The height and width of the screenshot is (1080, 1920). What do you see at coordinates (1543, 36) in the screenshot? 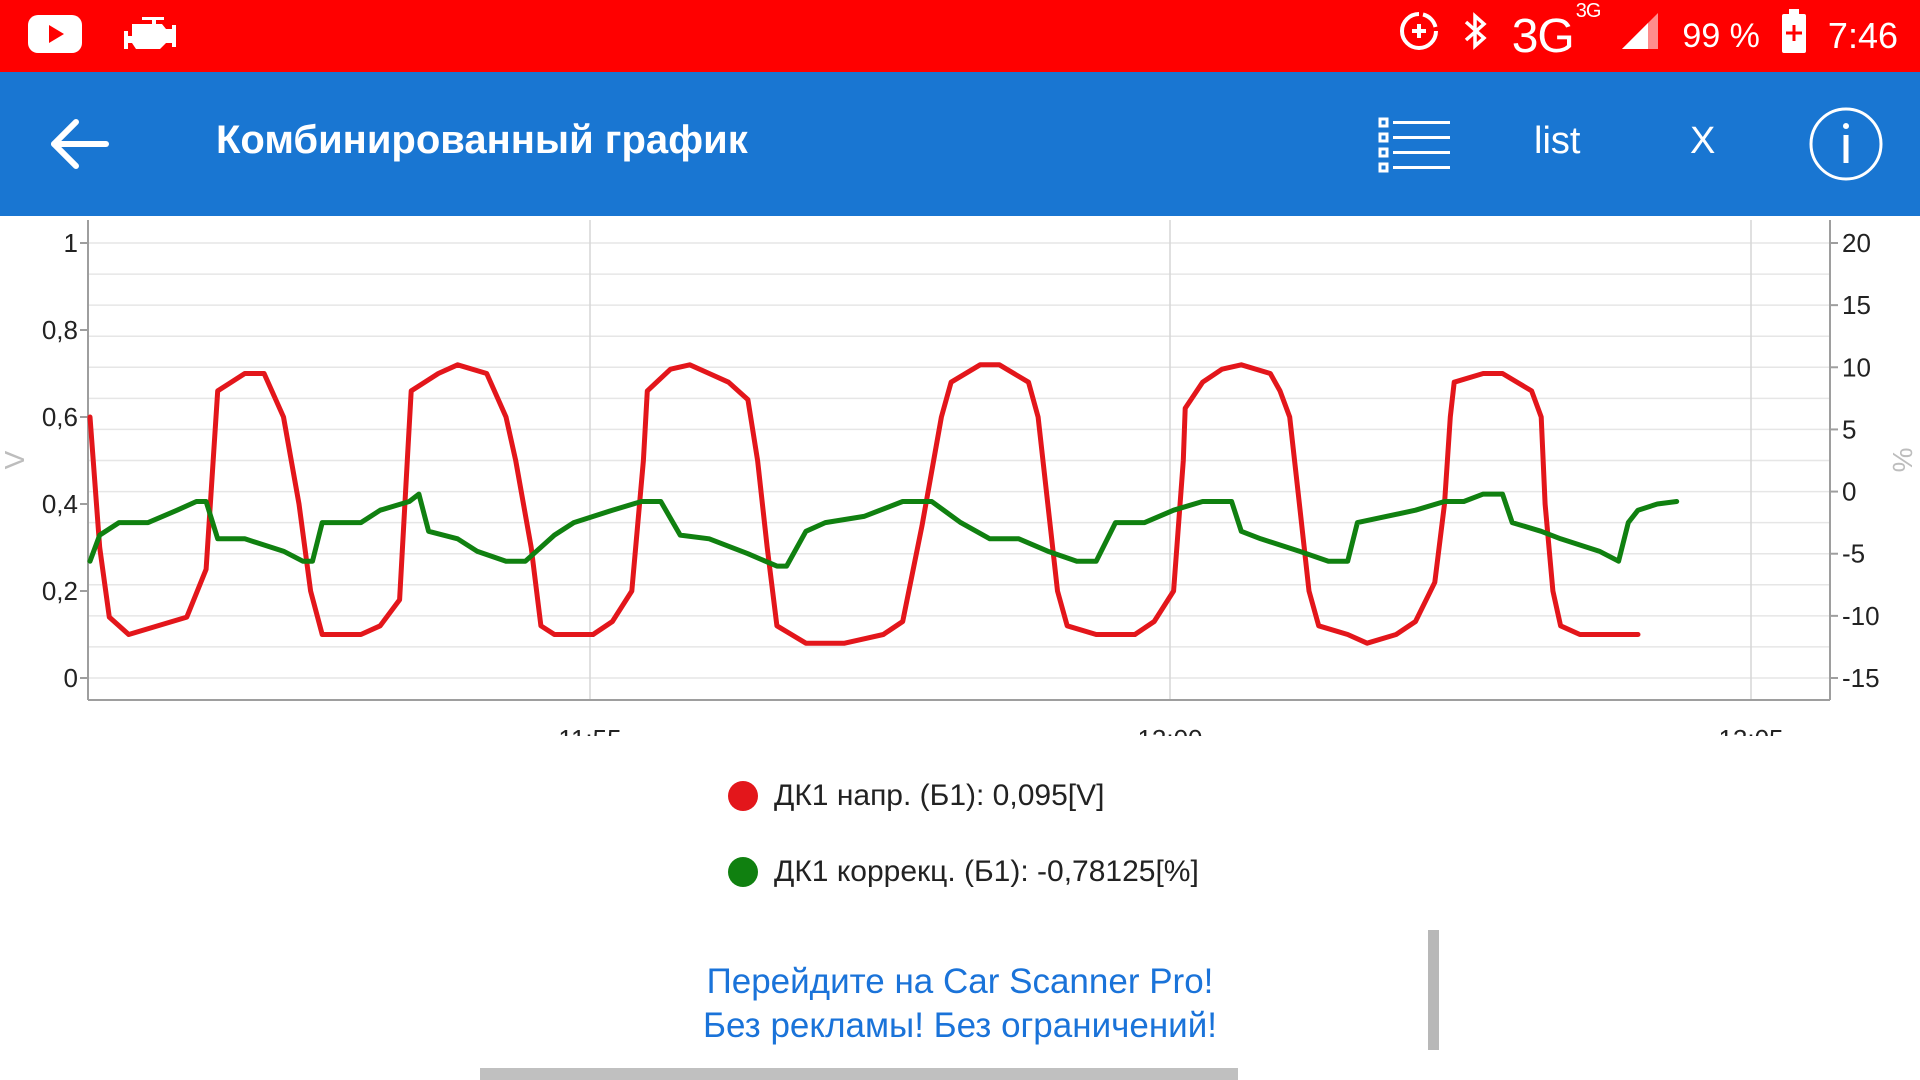
I see `network-label: 3G` at bounding box center [1543, 36].